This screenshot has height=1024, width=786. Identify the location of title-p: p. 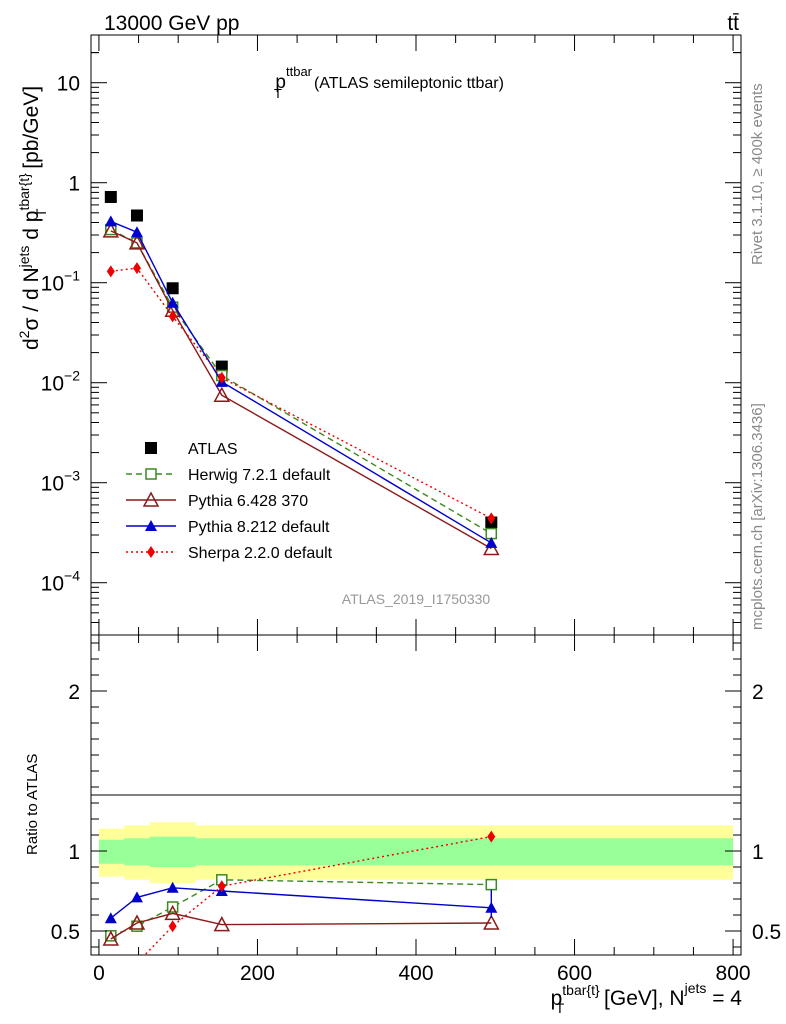
(280, 82).